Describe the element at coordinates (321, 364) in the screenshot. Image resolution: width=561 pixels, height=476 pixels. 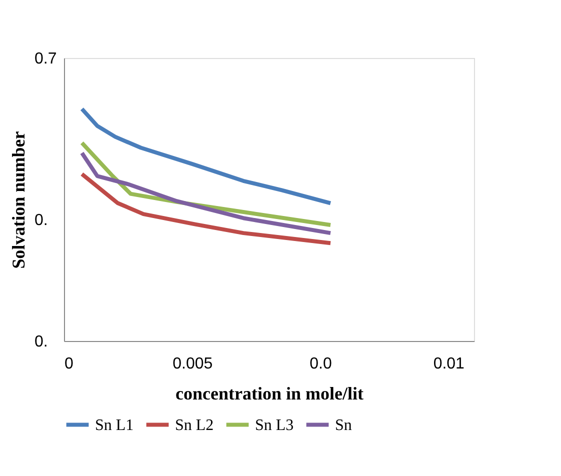
I see `x-tick-label: 0.0` at that location.